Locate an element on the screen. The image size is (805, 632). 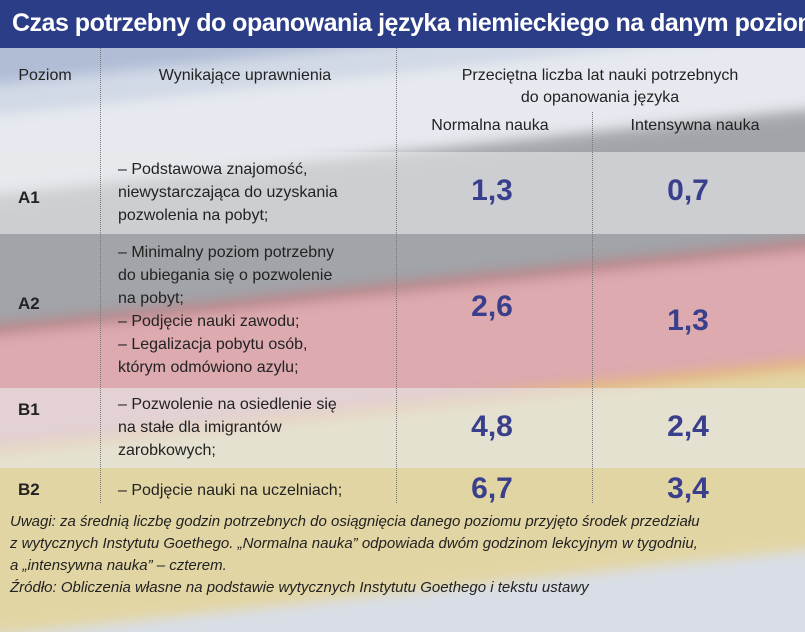
permission-line: zarobkowych; is located at coordinates (167, 450).